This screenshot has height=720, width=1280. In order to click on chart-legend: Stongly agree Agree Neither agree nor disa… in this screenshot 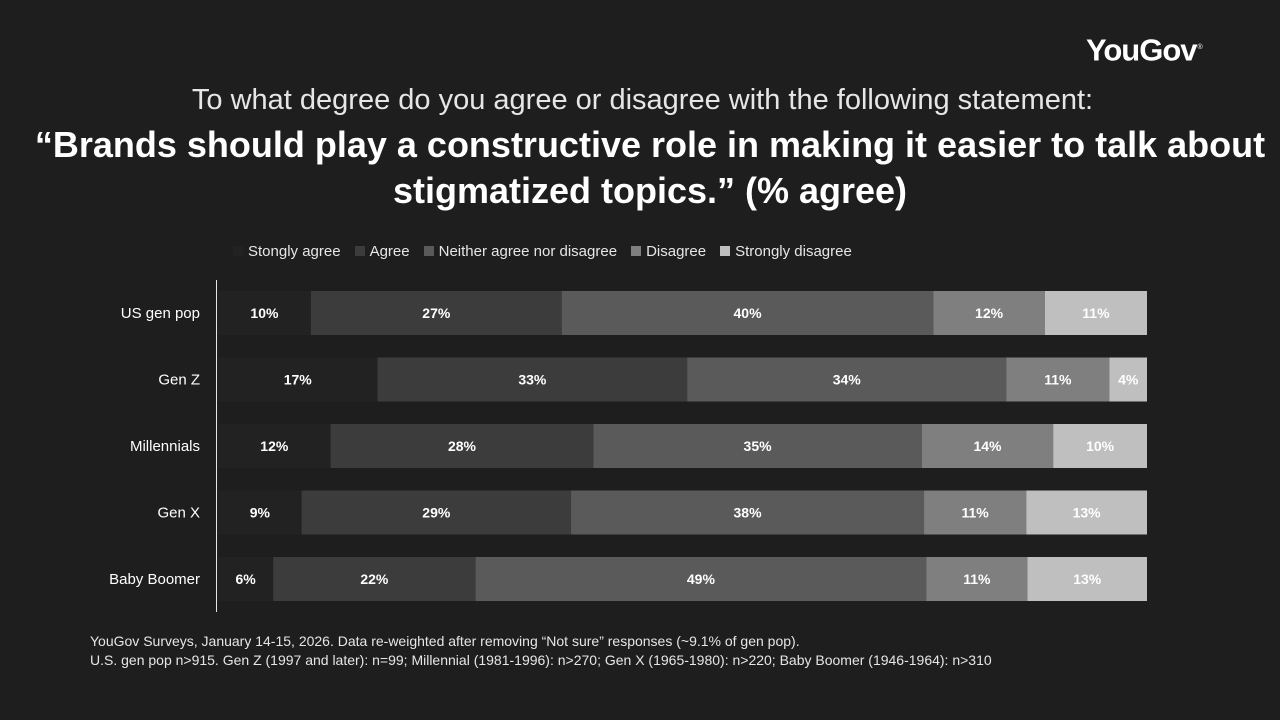, I will do `click(549, 251)`.